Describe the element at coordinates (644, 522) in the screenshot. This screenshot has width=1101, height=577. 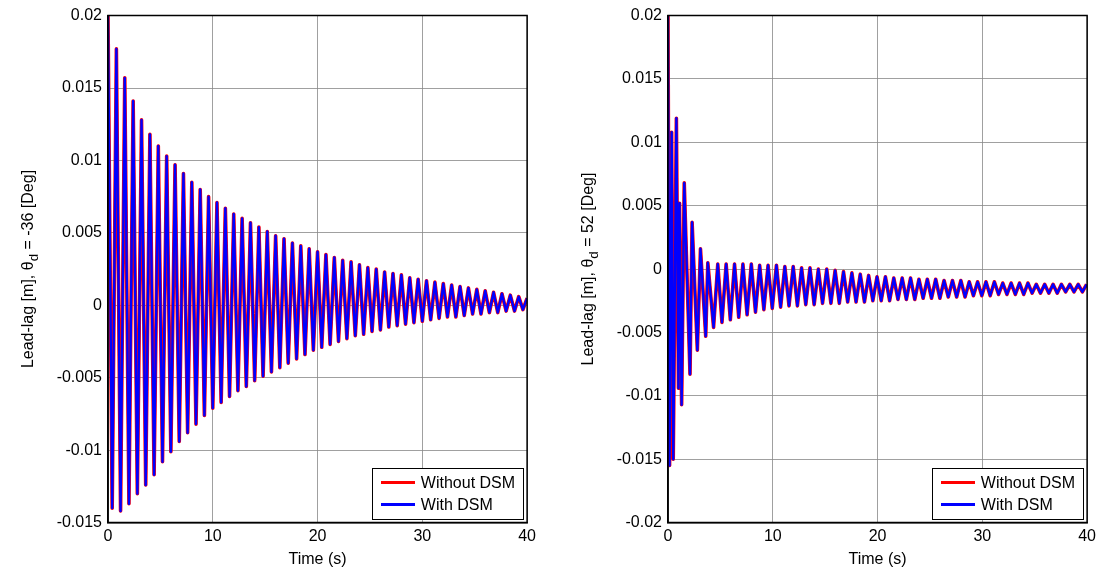
I see `y-tick-label: -0.02` at that location.